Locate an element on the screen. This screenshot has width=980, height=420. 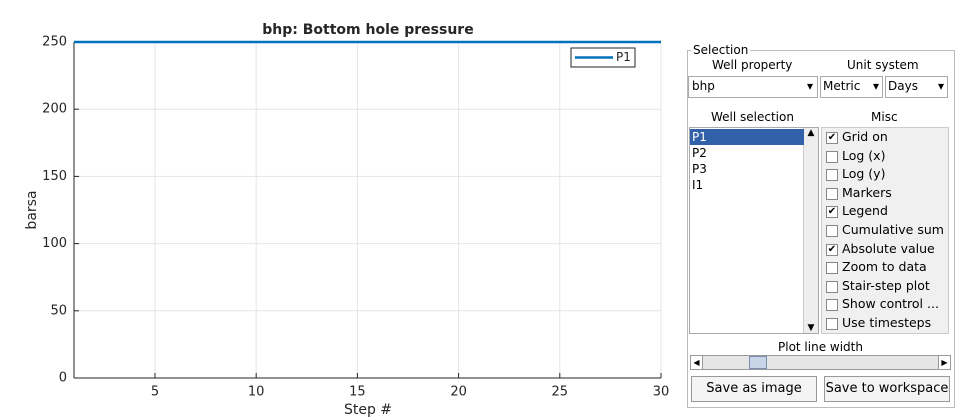
label: Well property is located at coordinates (752, 65).